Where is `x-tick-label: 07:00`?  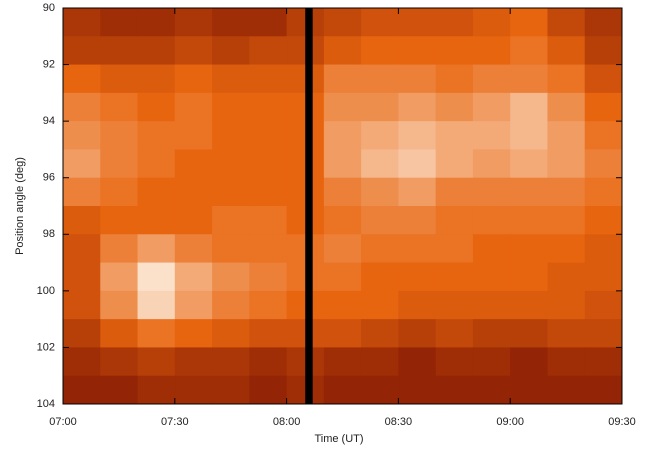
x-tick-label: 07:00 is located at coordinates (63, 422).